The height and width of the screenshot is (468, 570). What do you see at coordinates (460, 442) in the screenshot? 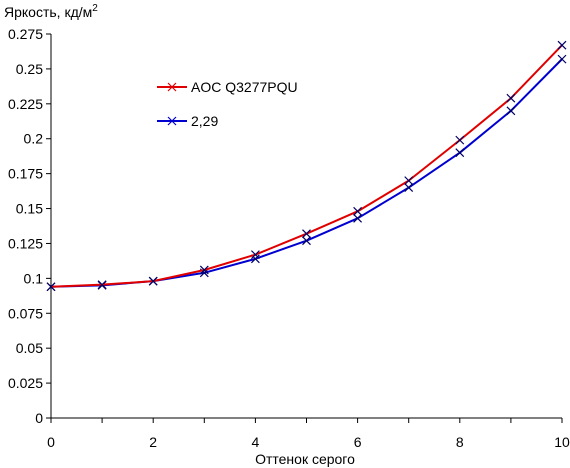
I see `x-tick-label: 8` at bounding box center [460, 442].